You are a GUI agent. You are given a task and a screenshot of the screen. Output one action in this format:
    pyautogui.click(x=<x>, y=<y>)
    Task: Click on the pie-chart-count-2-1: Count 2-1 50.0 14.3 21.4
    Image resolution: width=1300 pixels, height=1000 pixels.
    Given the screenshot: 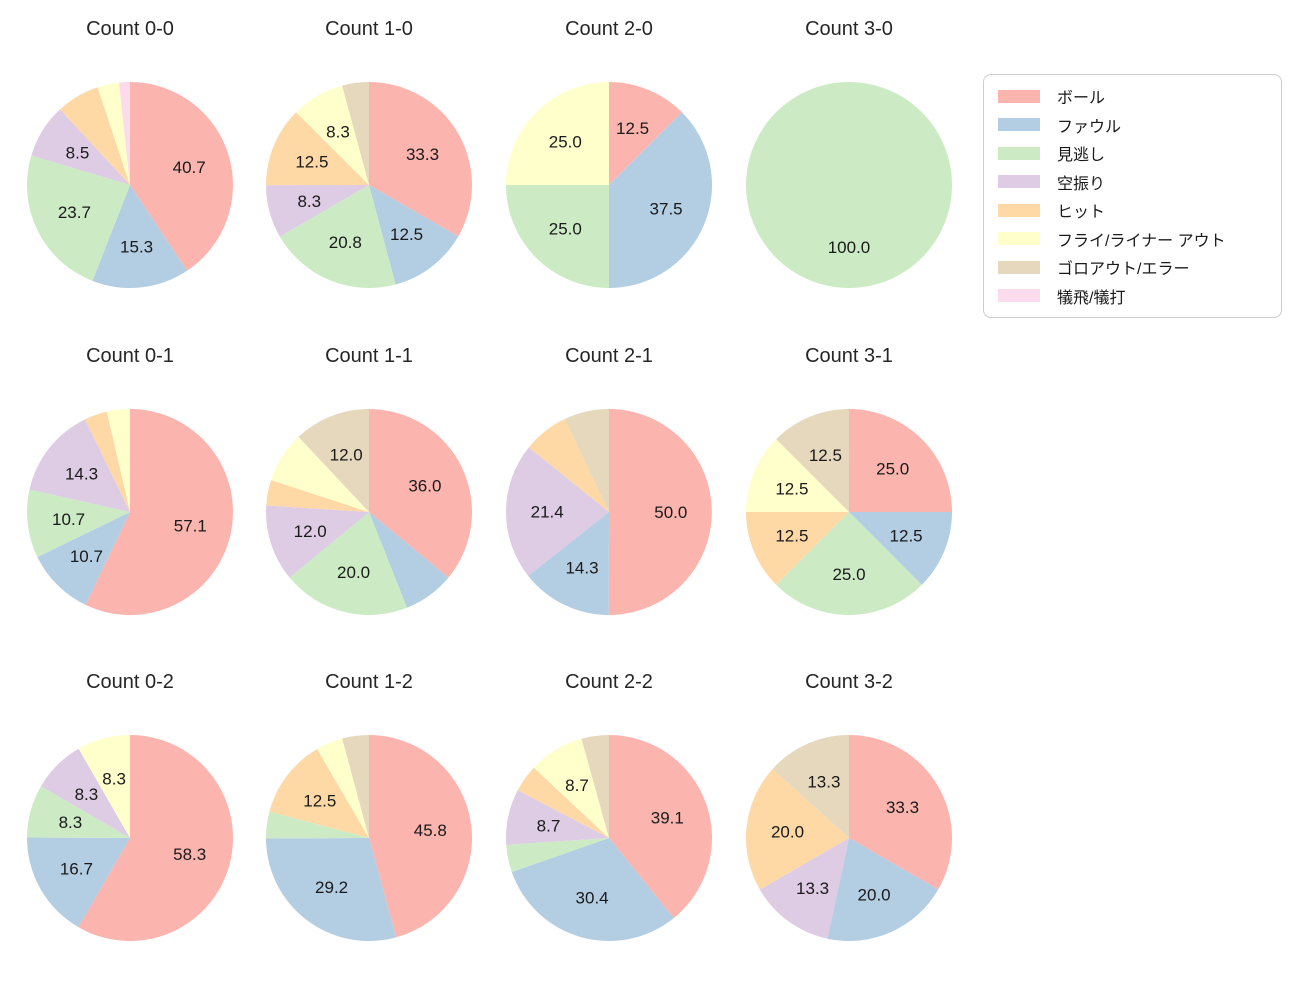 What is the action you would take?
    pyautogui.click(x=609, y=487)
    